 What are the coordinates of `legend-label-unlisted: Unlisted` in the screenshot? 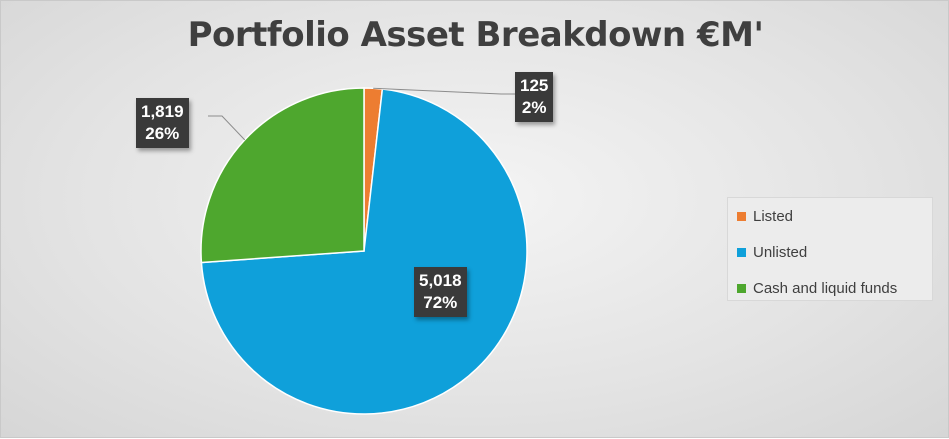 It's located at (780, 252).